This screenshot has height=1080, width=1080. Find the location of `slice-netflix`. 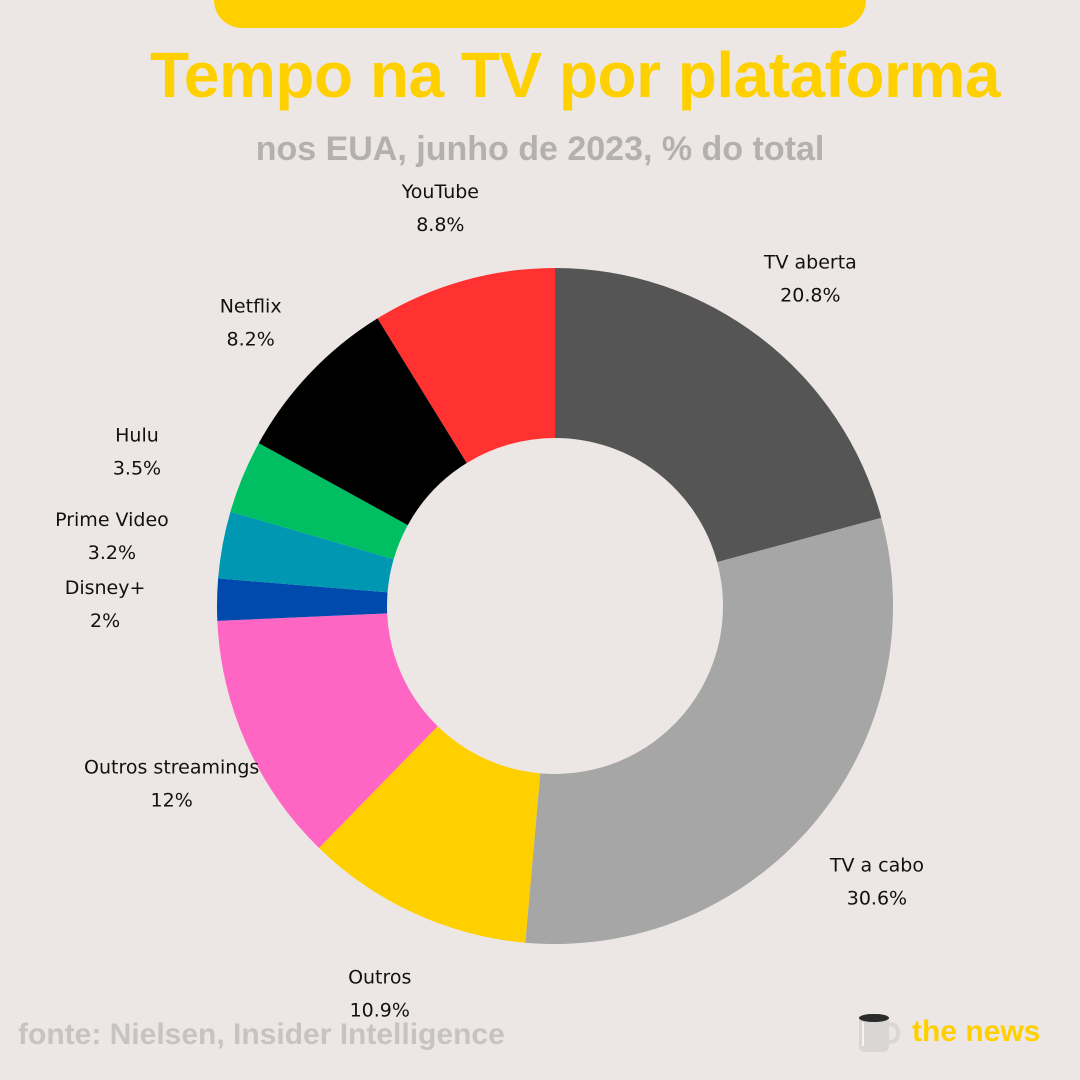

slice-netflix is located at coordinates (362, 422).